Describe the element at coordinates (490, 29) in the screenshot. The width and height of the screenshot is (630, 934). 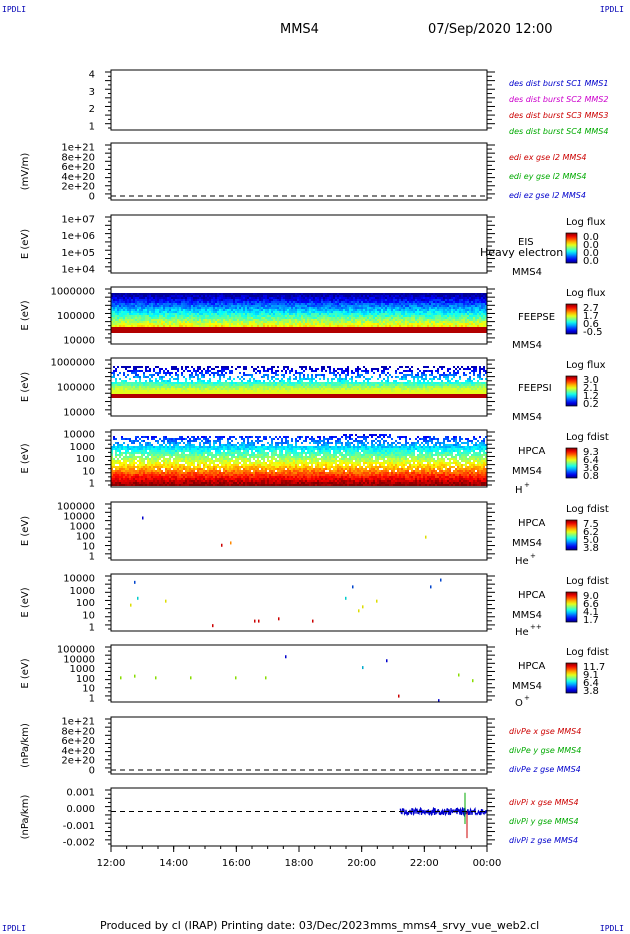
I see `datetime-title: 07/Sep/2020 12:00` at that location.